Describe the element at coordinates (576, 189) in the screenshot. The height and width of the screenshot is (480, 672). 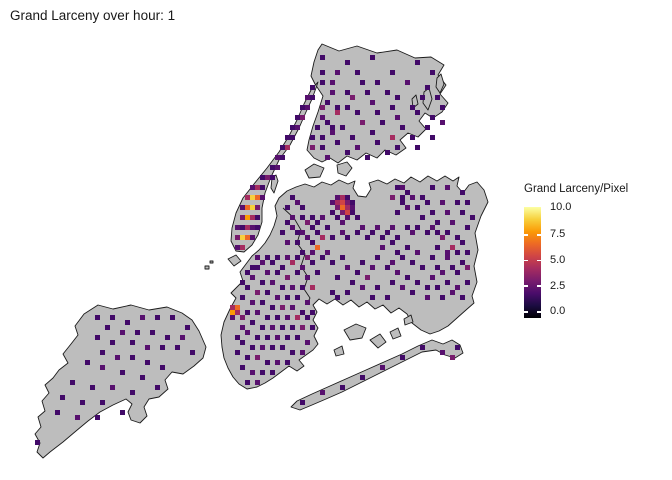
I see `legend-title: Grand Larceny/Pixel` at that location.